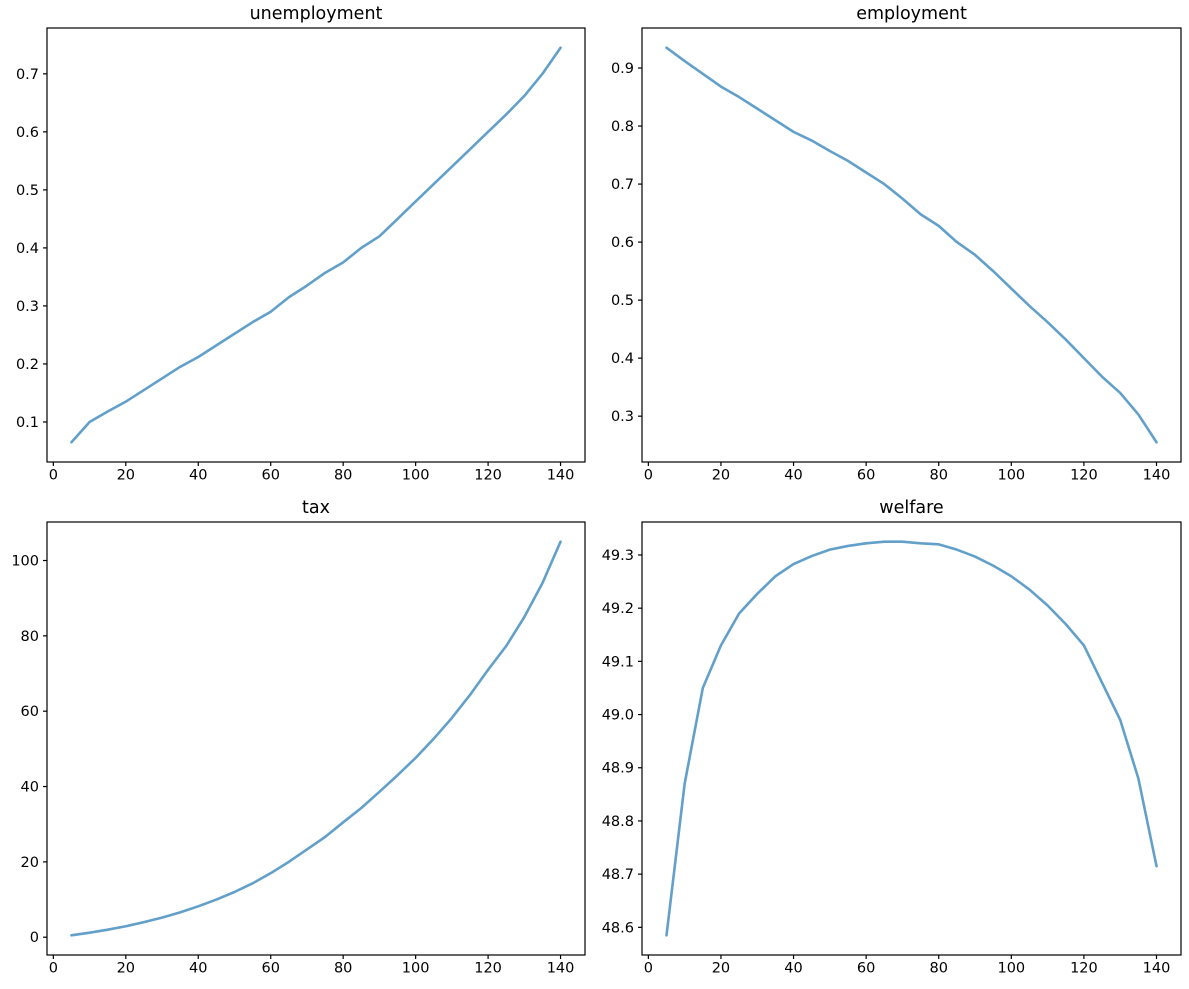 This screenshot has height=989, width=1189. Describe the element at coordinates (622, 69) in the screenshot. I see `y-tick-label: 0.9` at that location.